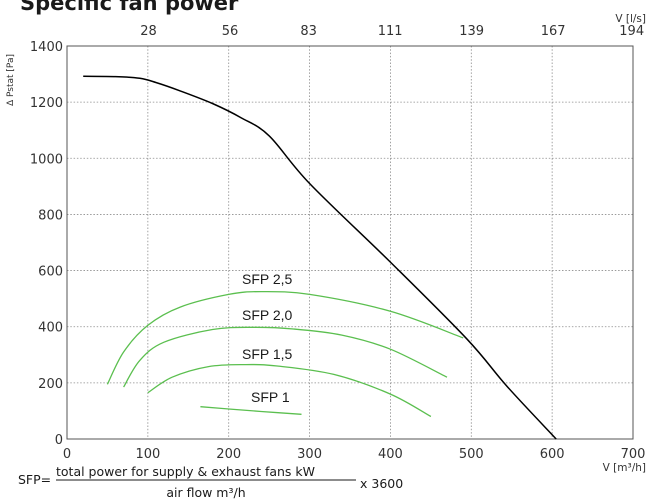  Describe the element at coordinates (309, 454) in the screenshot. I see `x-tick-label: 300` at that location.